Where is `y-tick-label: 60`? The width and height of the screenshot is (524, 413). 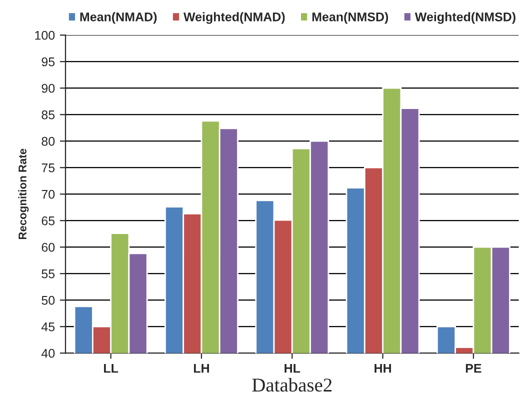 y-tick-label: 60 is located at coordinates (48, 247).